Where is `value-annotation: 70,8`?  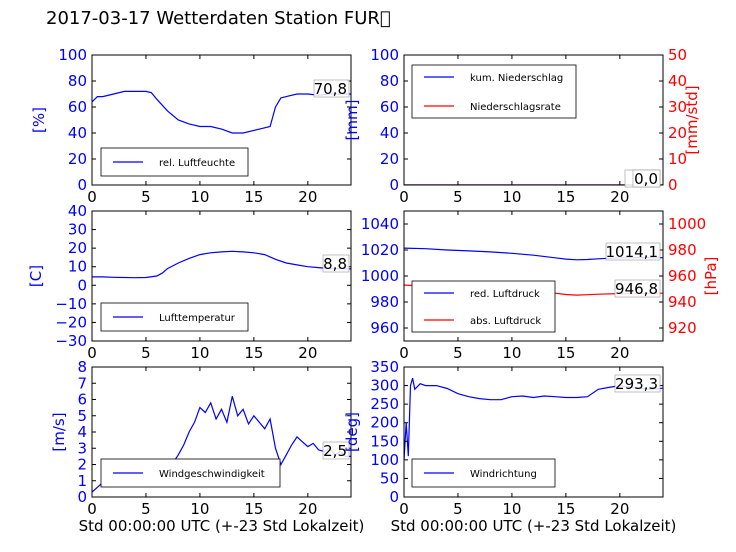
value-annotation: 70,8 is located at coordinates (330, 89).